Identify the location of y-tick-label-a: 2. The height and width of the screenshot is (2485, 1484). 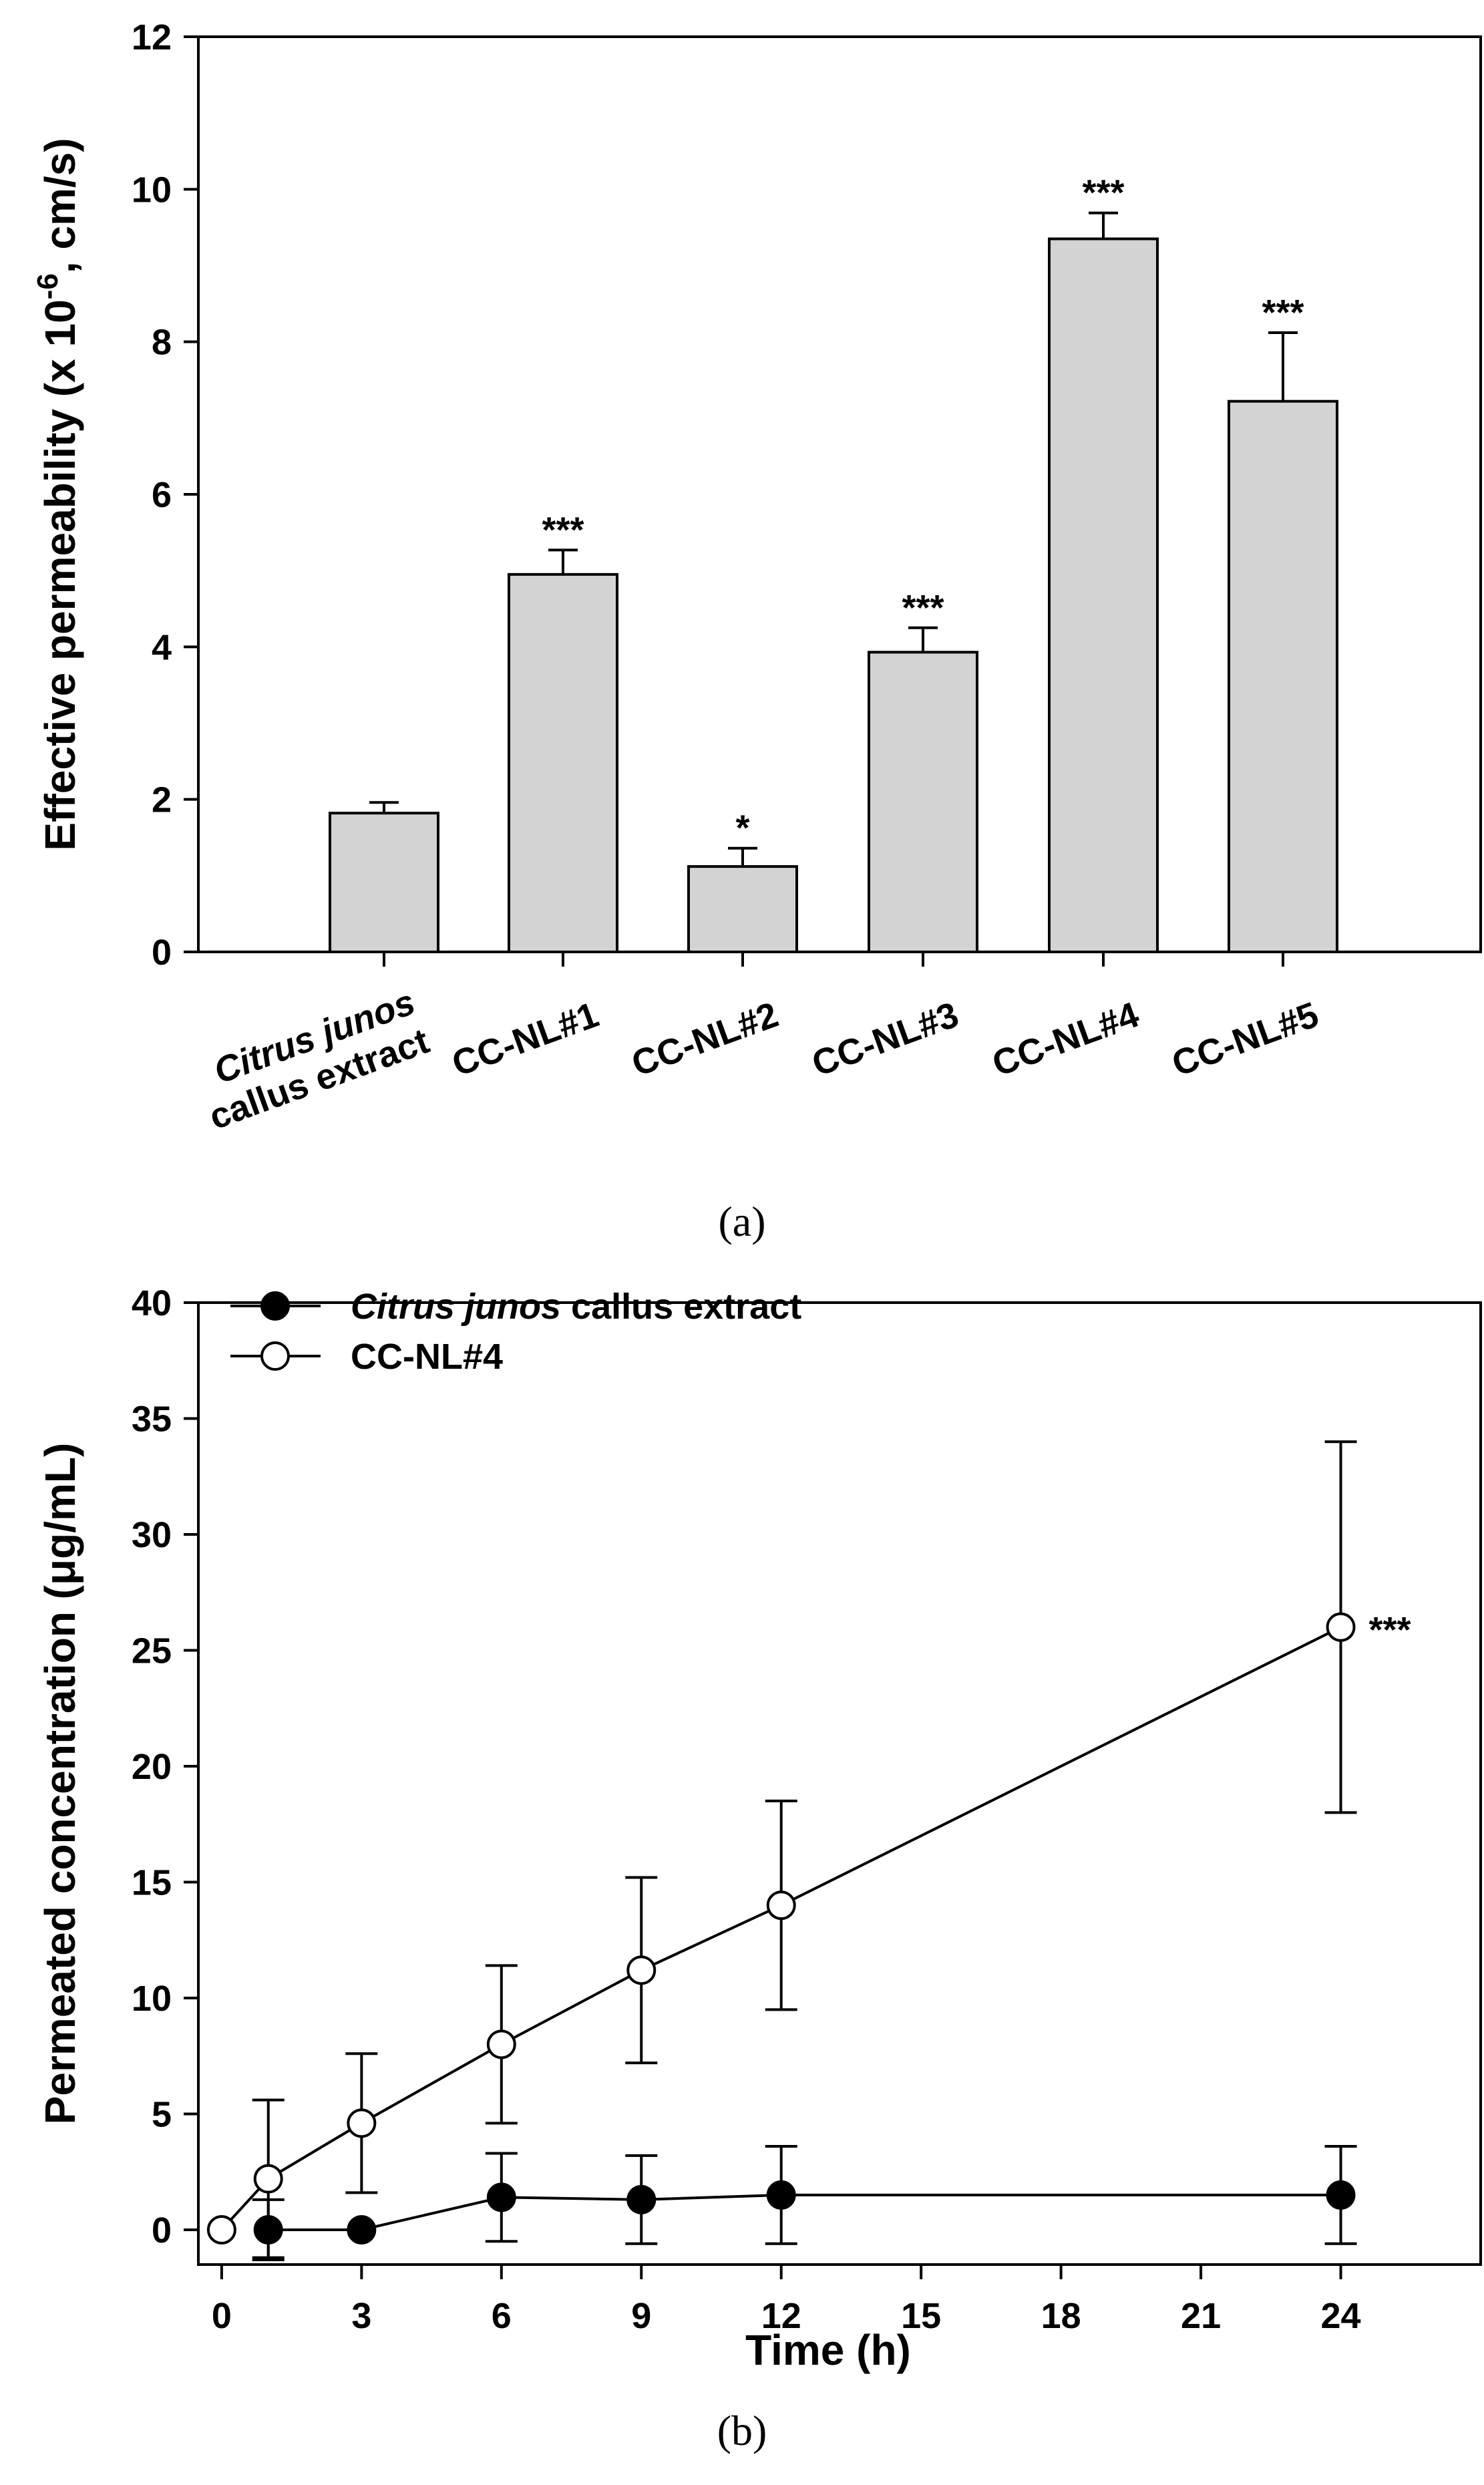
(162, 800).